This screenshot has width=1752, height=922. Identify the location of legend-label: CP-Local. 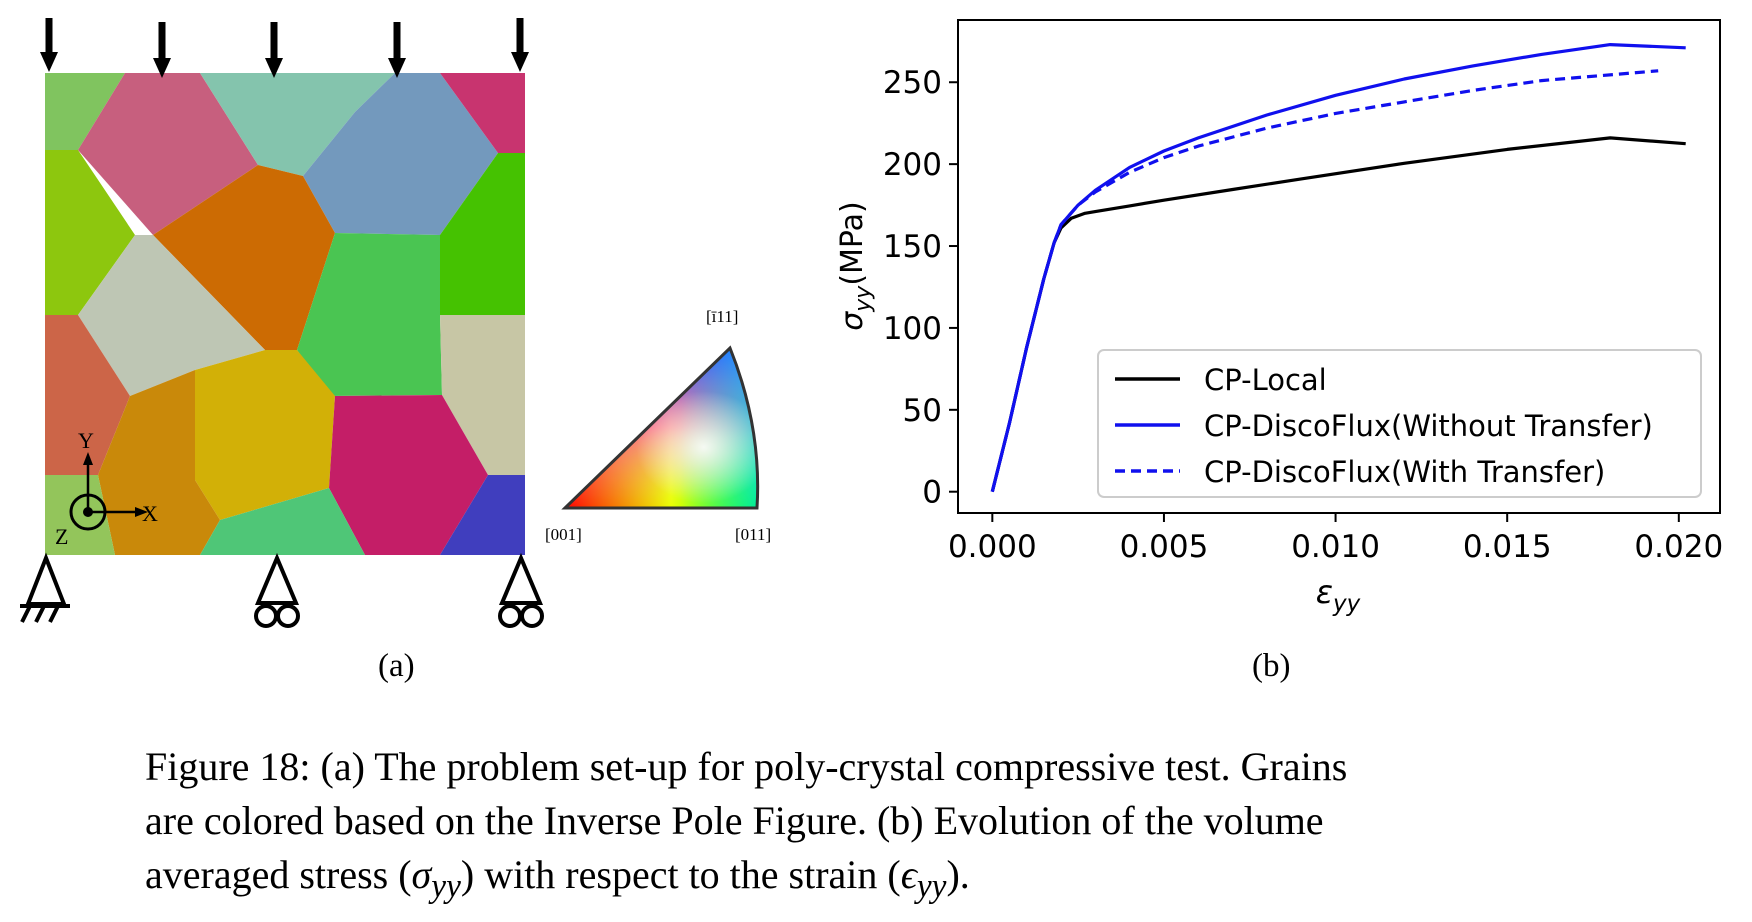
(1265, 380).